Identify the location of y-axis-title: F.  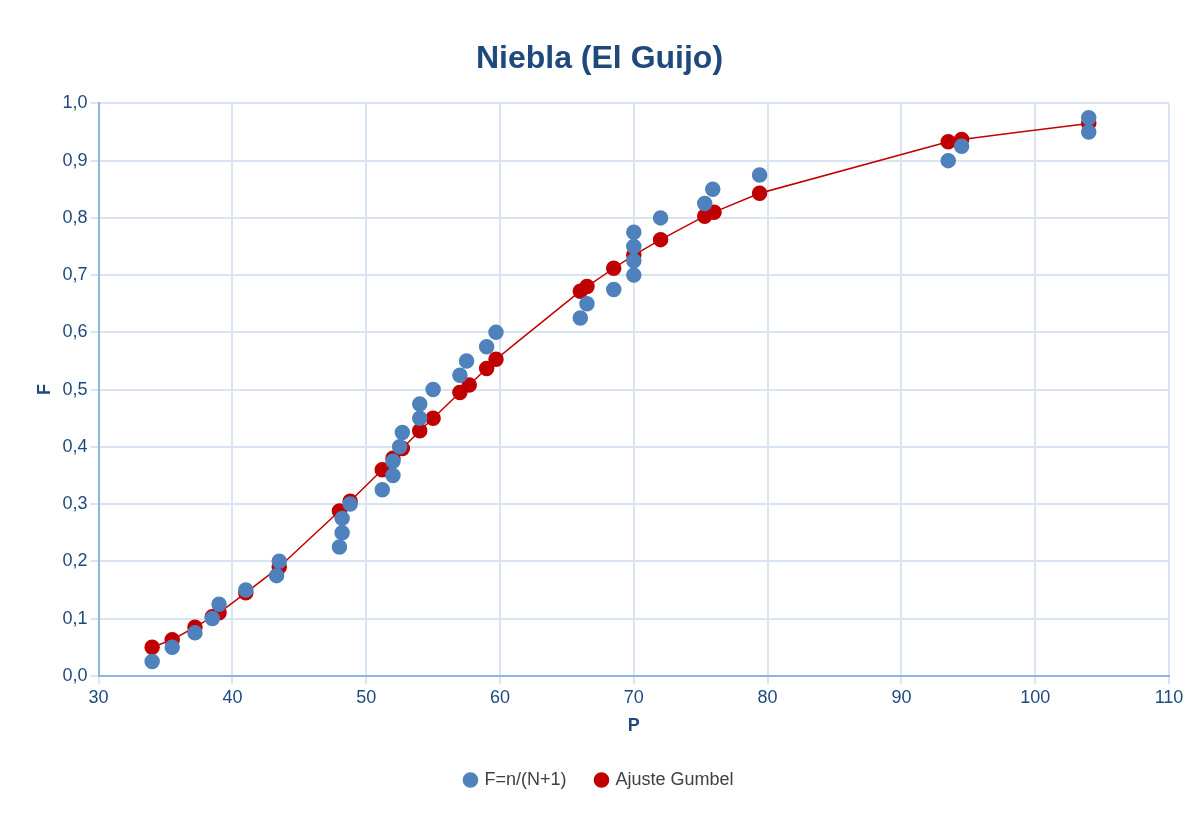
(43, 390).